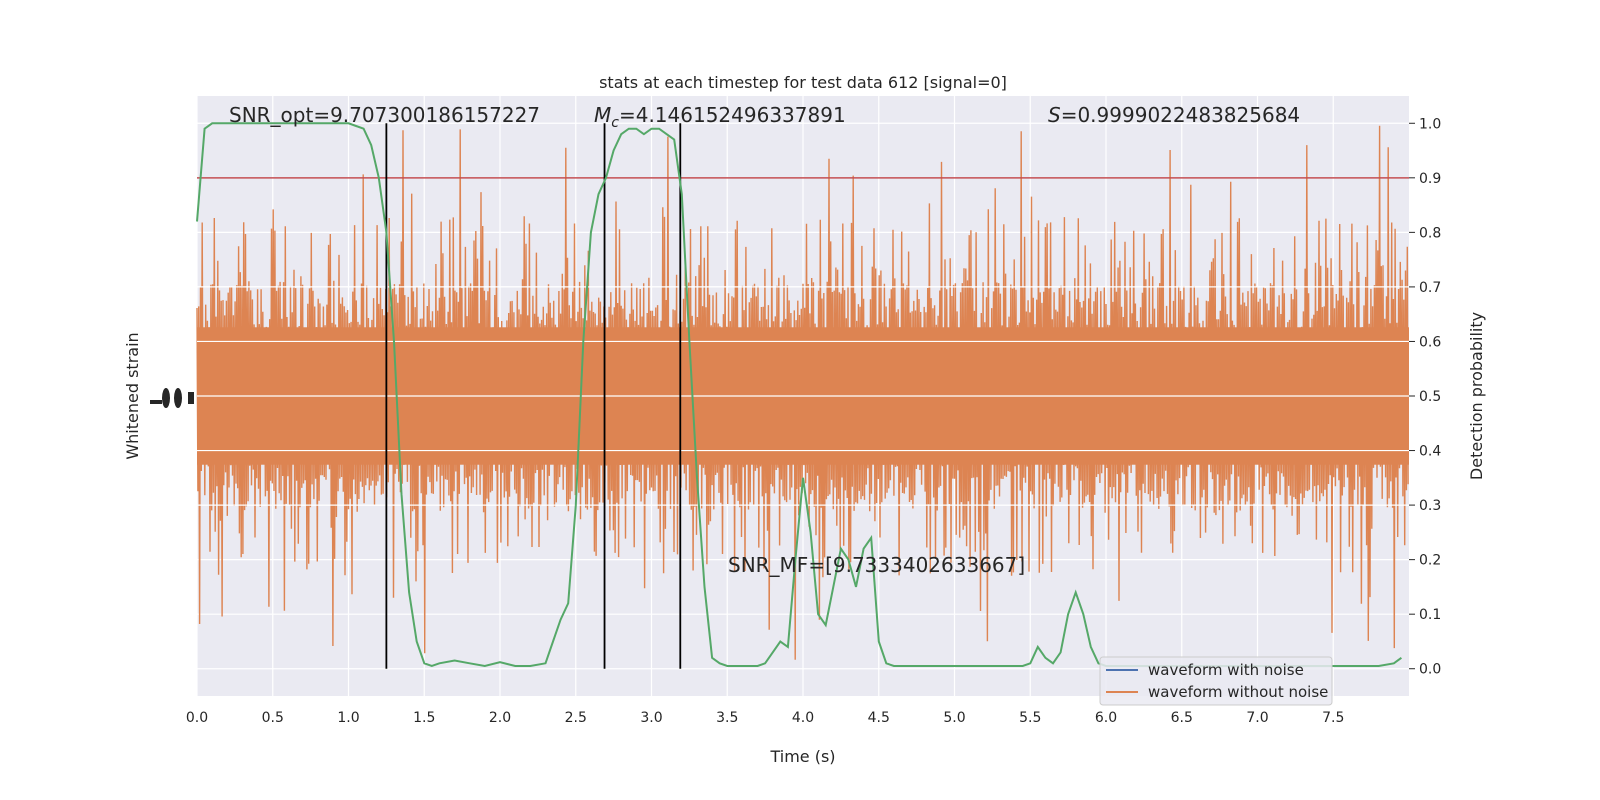 The height and width of the screenshot is (800, 1600). What do you see at coordinates (576, 718) in the screenshot?
I see `x-tick-label: 2.5` at bounding box center [576, 718].